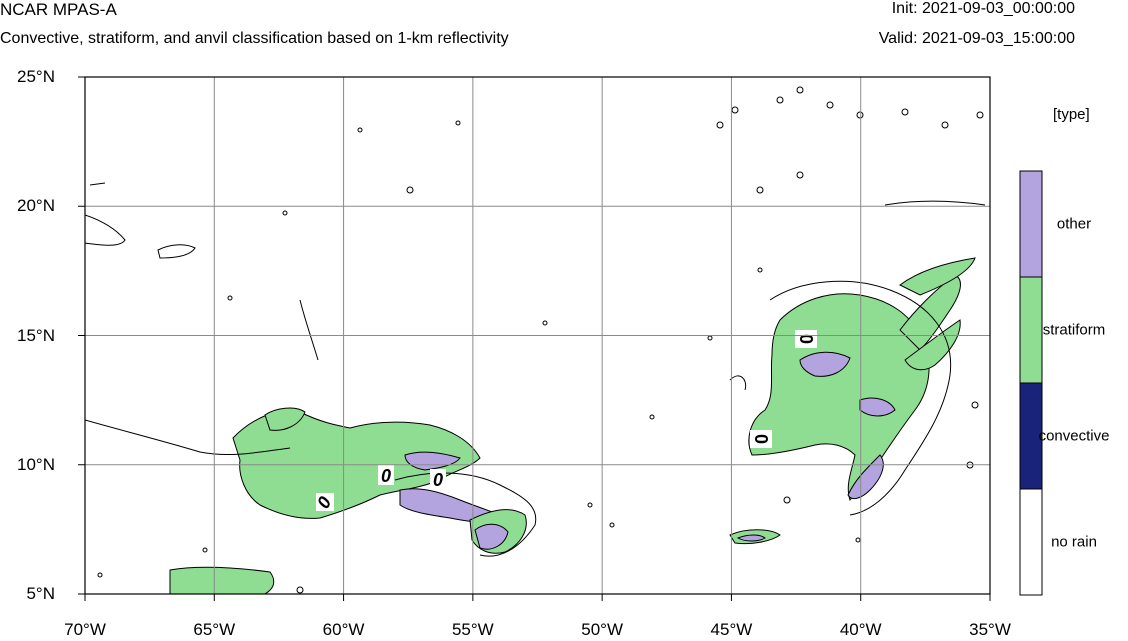 The image size is (1128, 641). Describe the element at coordinates (731, 629) in the screenshot. I see `x-tick-label: 45°W` at that location.